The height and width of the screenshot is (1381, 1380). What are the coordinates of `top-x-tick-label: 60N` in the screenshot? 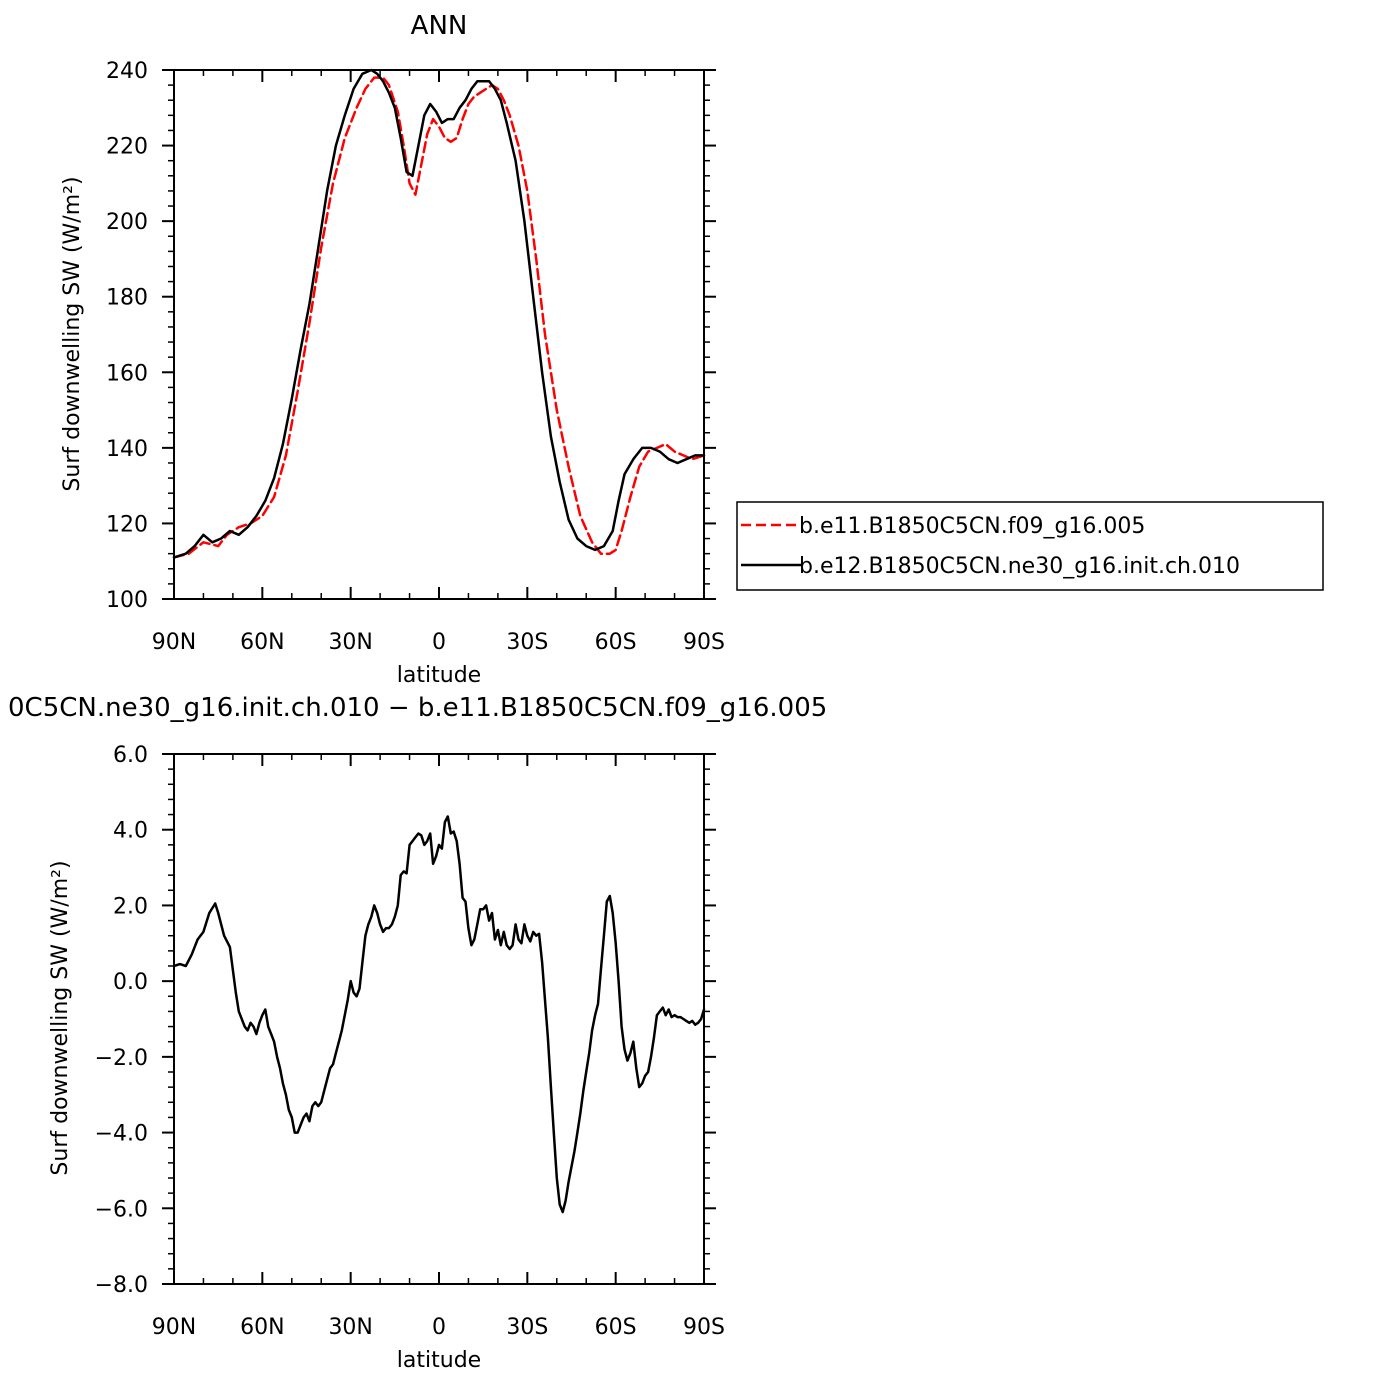 It's located at (262, 642).